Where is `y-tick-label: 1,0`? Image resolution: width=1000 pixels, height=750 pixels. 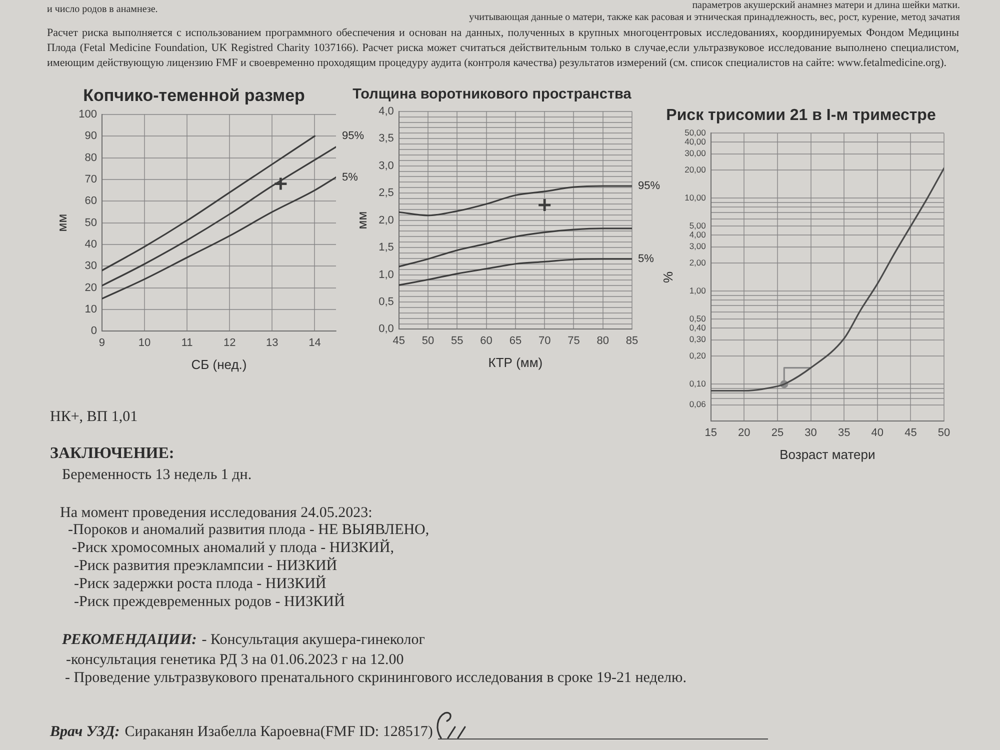
y-tick-label: 1,0 is located at coordinates (386, 274).